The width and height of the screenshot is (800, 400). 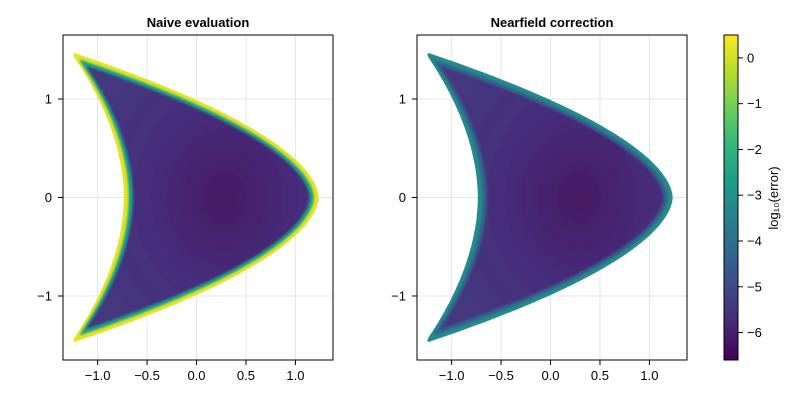 I want to click on colorbar-ticks: 0 −1 −2 −3 −4 −5 −6, so click(x=750, y=195).